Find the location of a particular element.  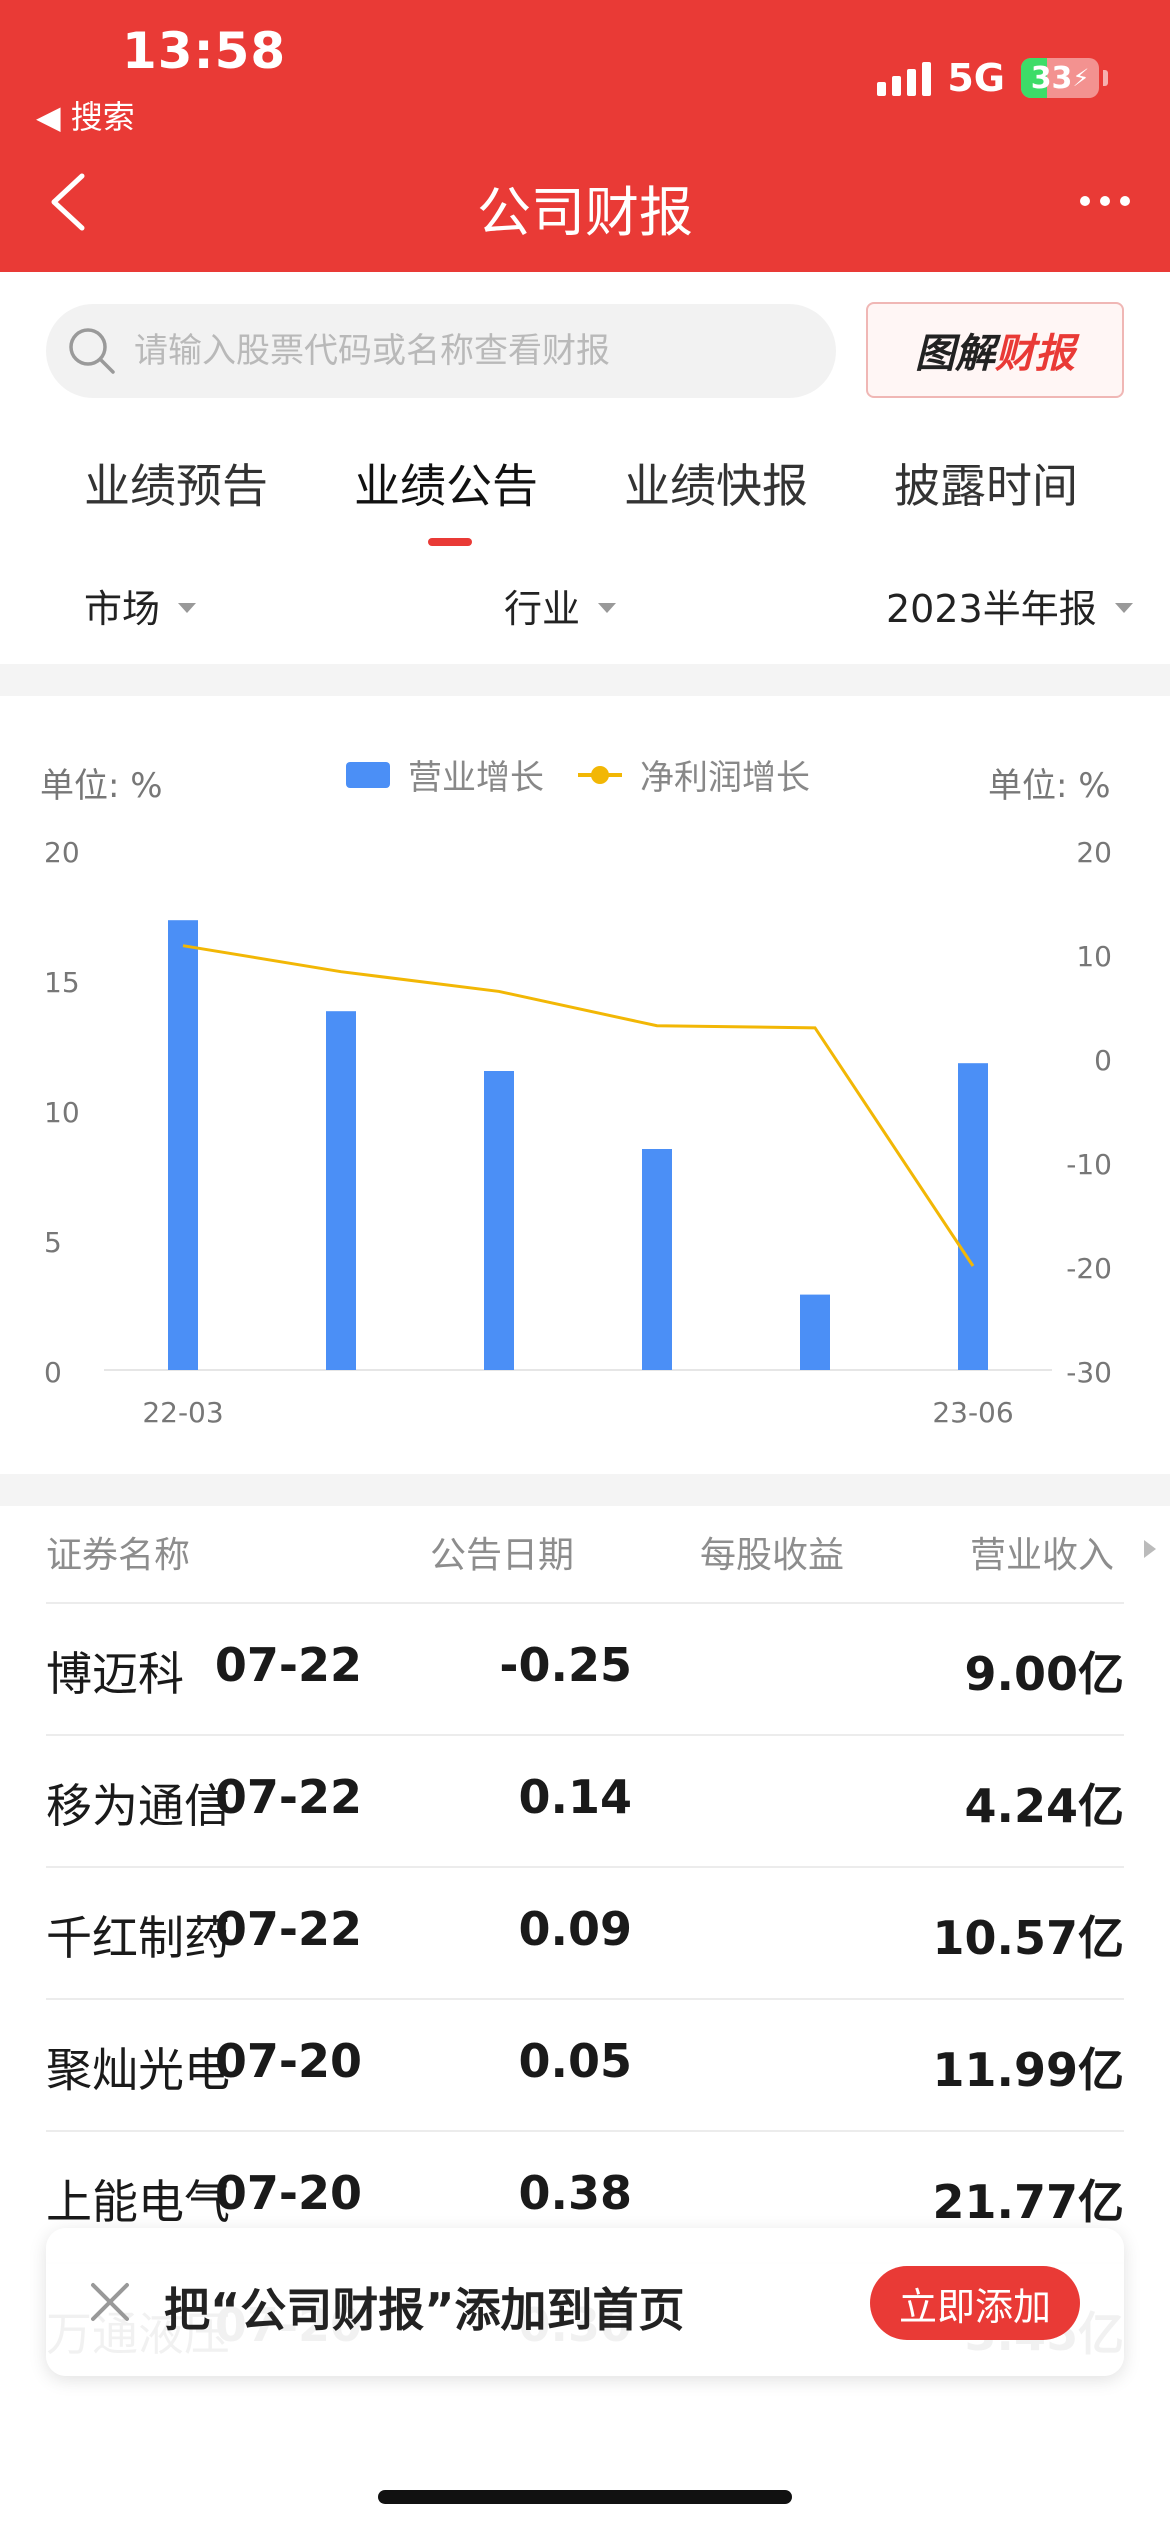

left-axis-tick: 20 is located at coordinates (62, 852).